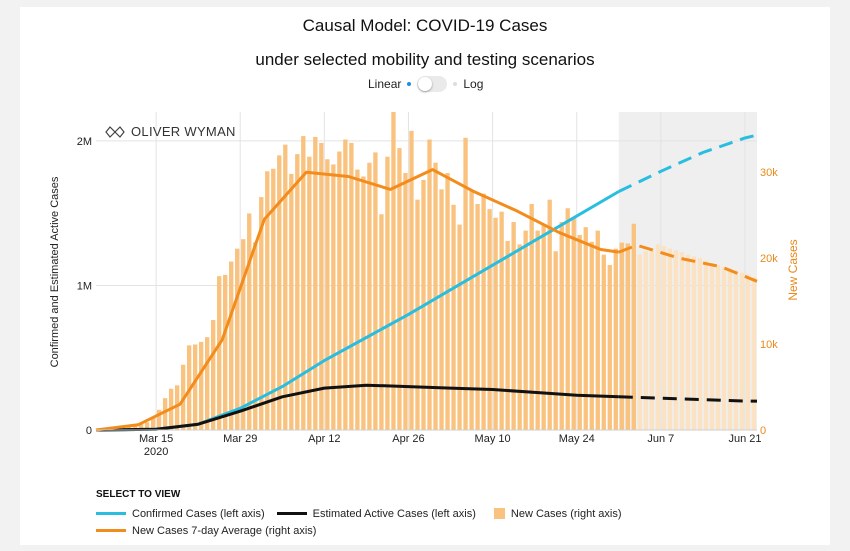 The width and height of the screenshot is (850, 551). What do you see at coordinates (224, 530) in the screenshot?
I see `legend-label-7day-average: New Cases 7-day Average (right axis)` at bounding box center [224, 530].